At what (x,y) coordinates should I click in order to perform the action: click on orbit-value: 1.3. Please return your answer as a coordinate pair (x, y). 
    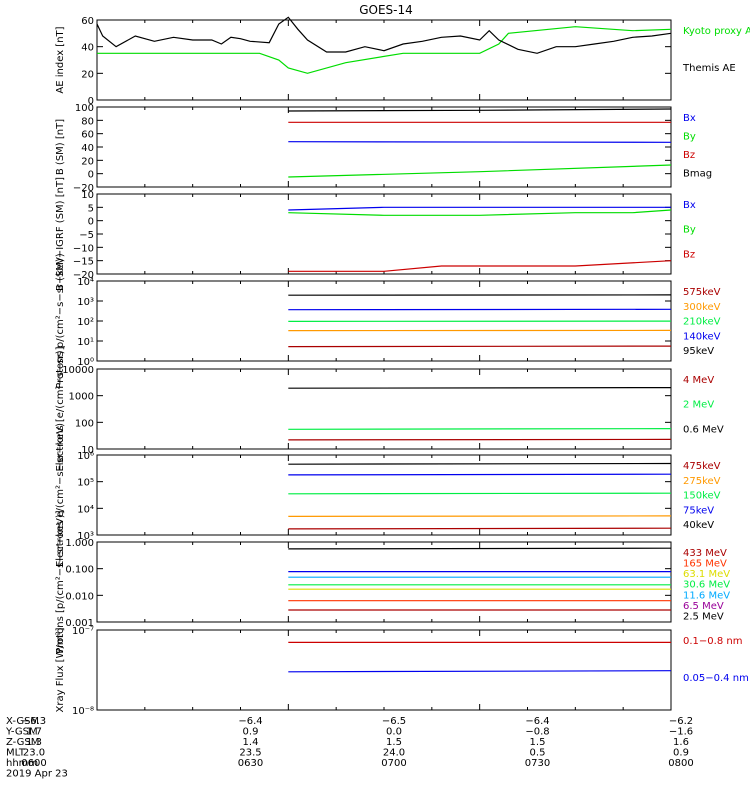
    Looking at the image, I should click on (34, 742).